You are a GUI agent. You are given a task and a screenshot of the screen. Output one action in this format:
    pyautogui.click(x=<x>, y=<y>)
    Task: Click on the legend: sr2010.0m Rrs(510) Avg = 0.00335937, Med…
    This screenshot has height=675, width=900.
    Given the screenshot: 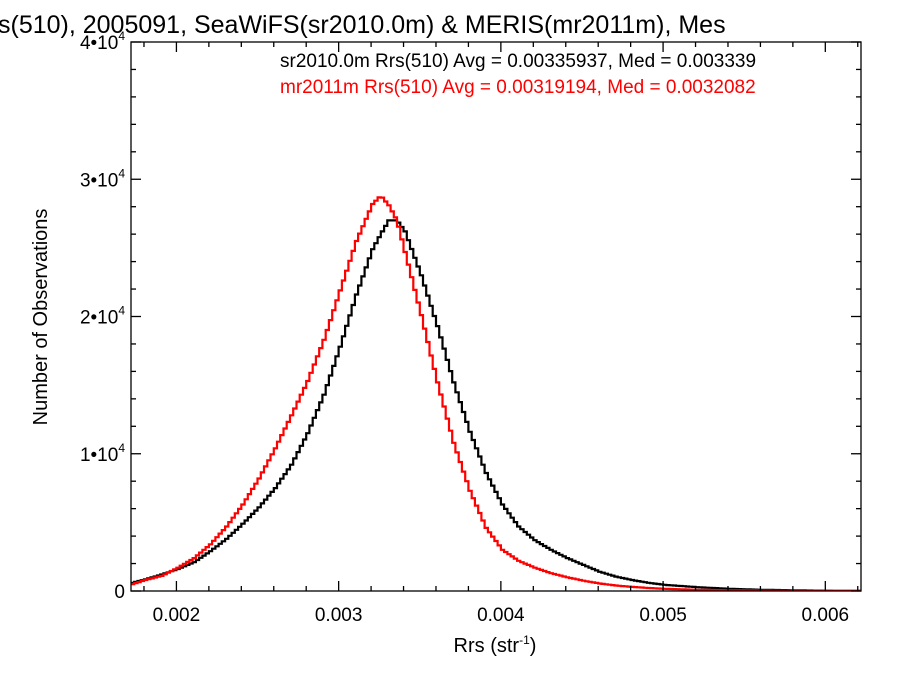 What is the action you would take?
    pyautogui.click(x=518, y=74)
    